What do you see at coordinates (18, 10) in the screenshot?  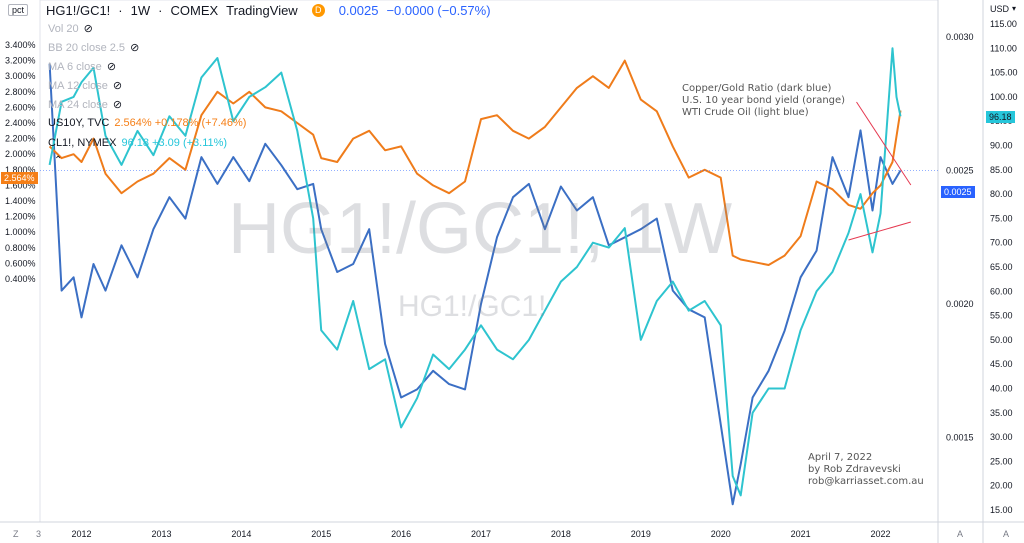 I see `left-axis-unit-button: pct` at bounding box center [18, 10].